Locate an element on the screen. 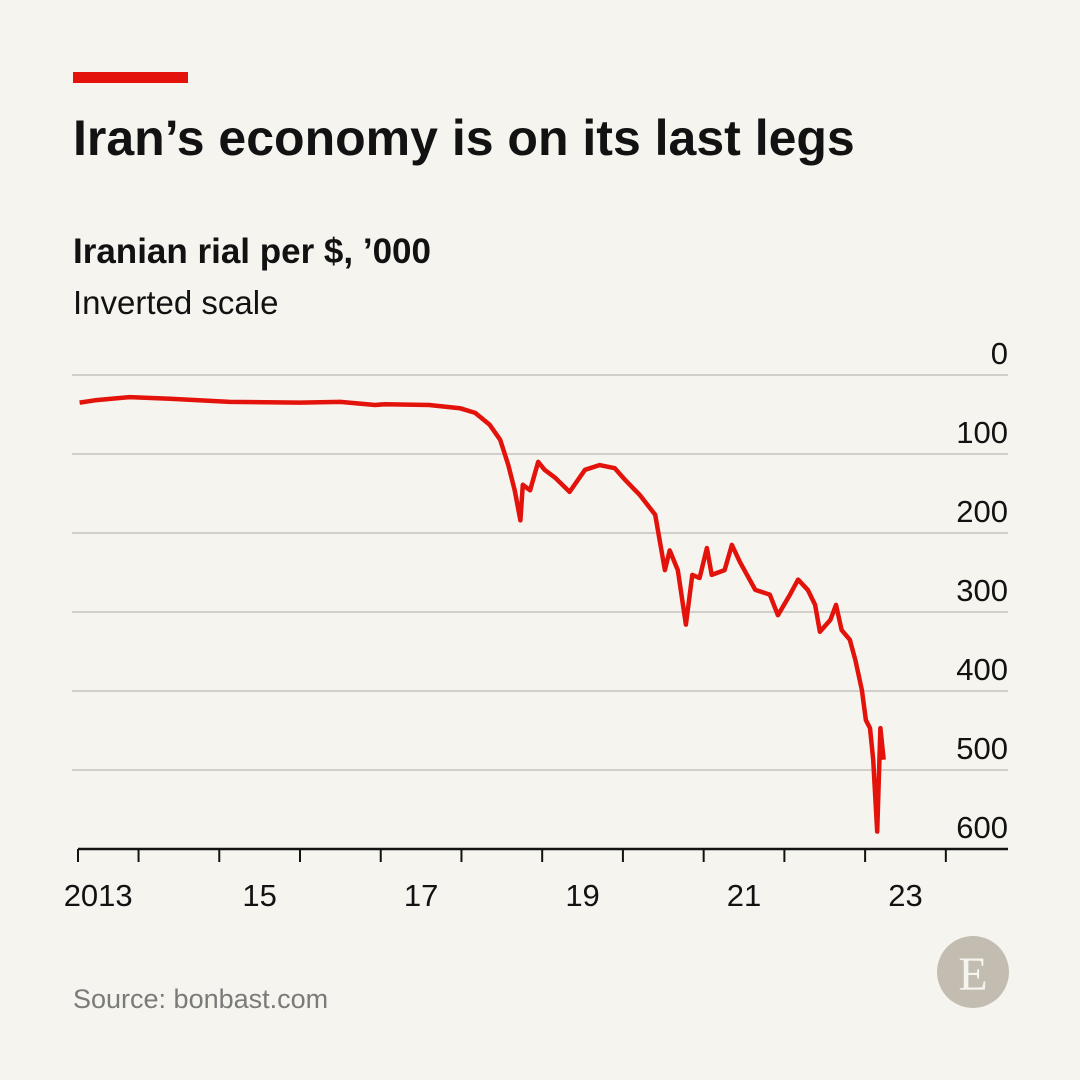 The height and width of the screenshot is (1080, 1080). y-tick-label: 300 is located at coordinates (982, 590).